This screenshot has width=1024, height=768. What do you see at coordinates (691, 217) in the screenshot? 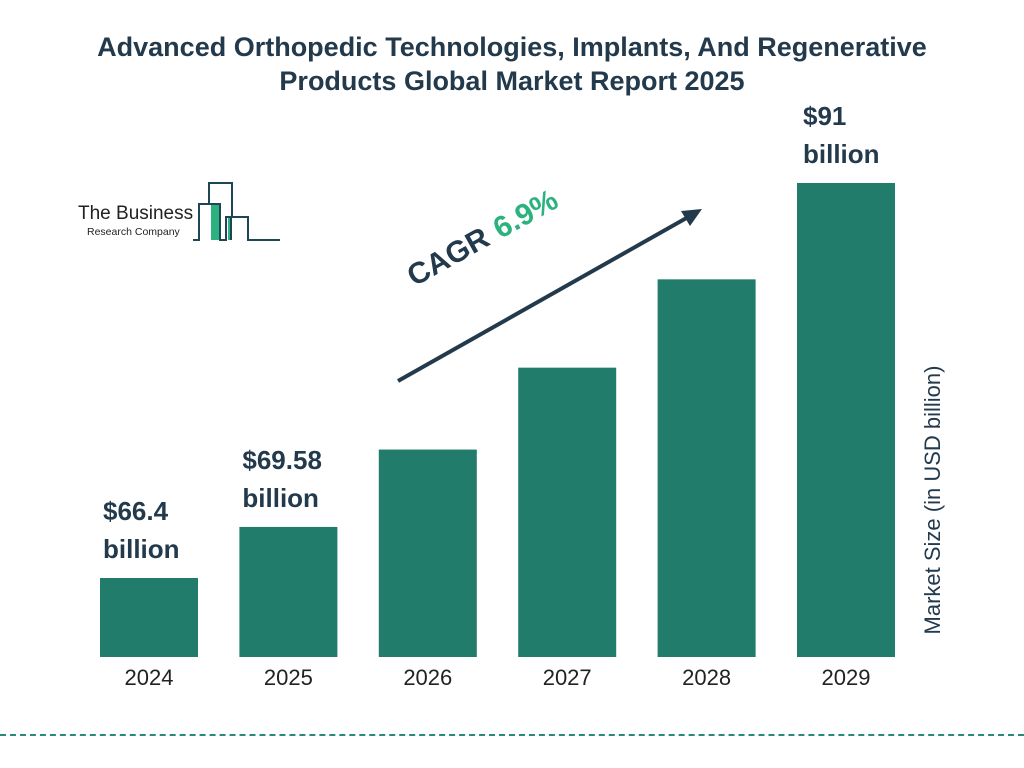
I see `cagr-arrow-head` at bounding box center [691, 217].